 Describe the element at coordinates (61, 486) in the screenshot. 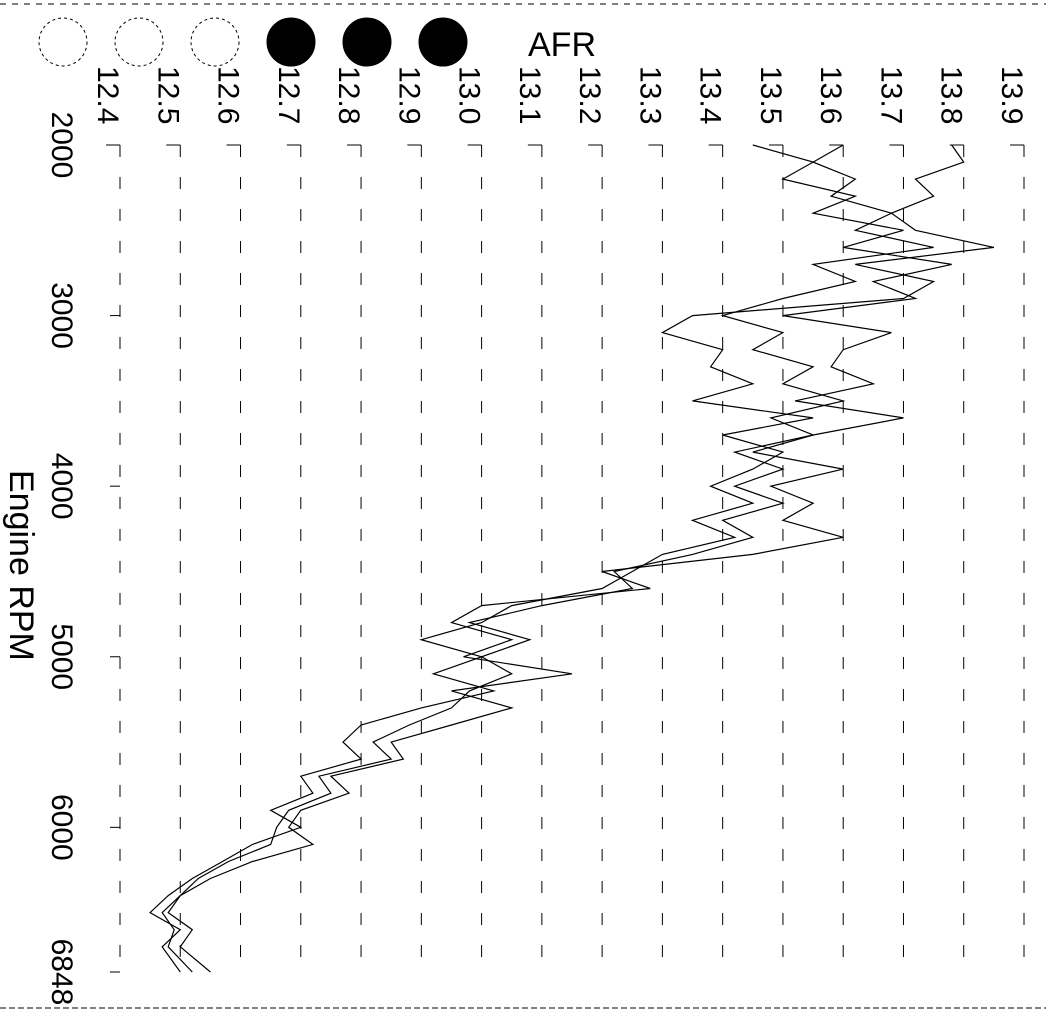

I see `x-tick-label: 4000` at that location.